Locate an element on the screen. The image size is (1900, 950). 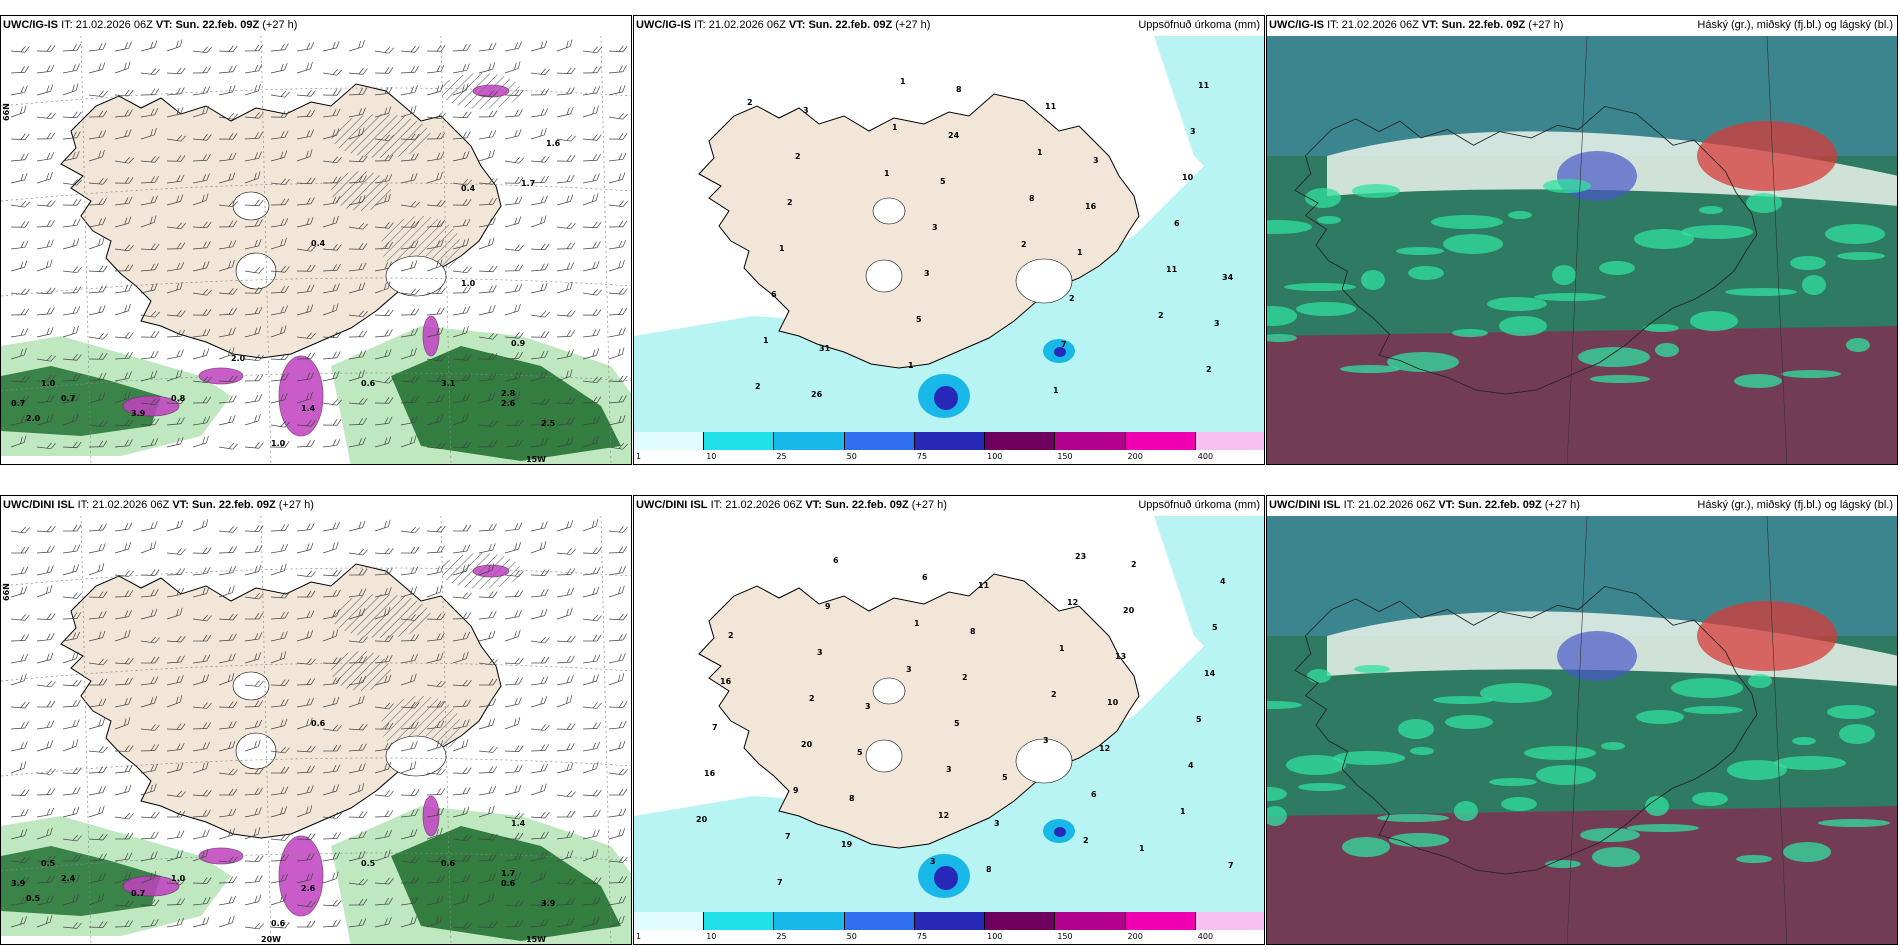
precip-amount-label: 3 is located at coordinates (909, 669).